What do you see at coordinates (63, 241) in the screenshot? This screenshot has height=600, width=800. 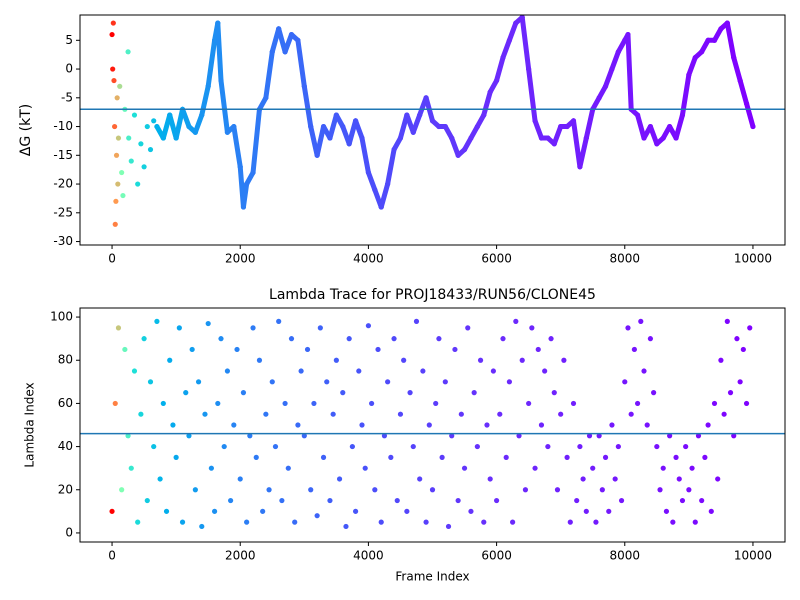 I see `y-tick-label: -30` at bounding box center [63, 241].